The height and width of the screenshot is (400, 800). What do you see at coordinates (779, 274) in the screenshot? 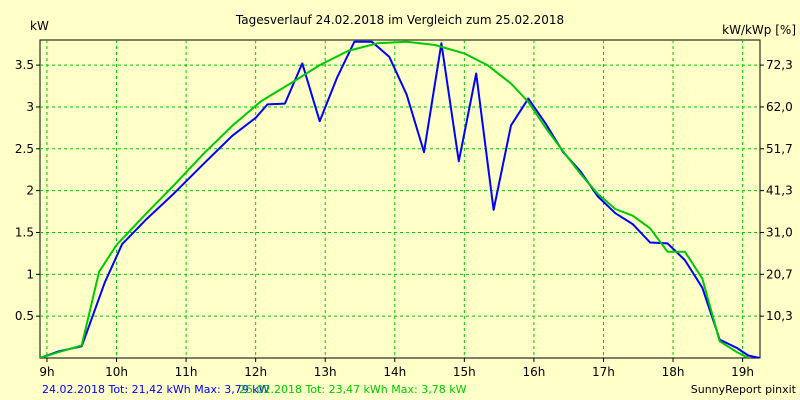
I see `y-right-tick-label: 20,7` at bounding box center [779, 274].